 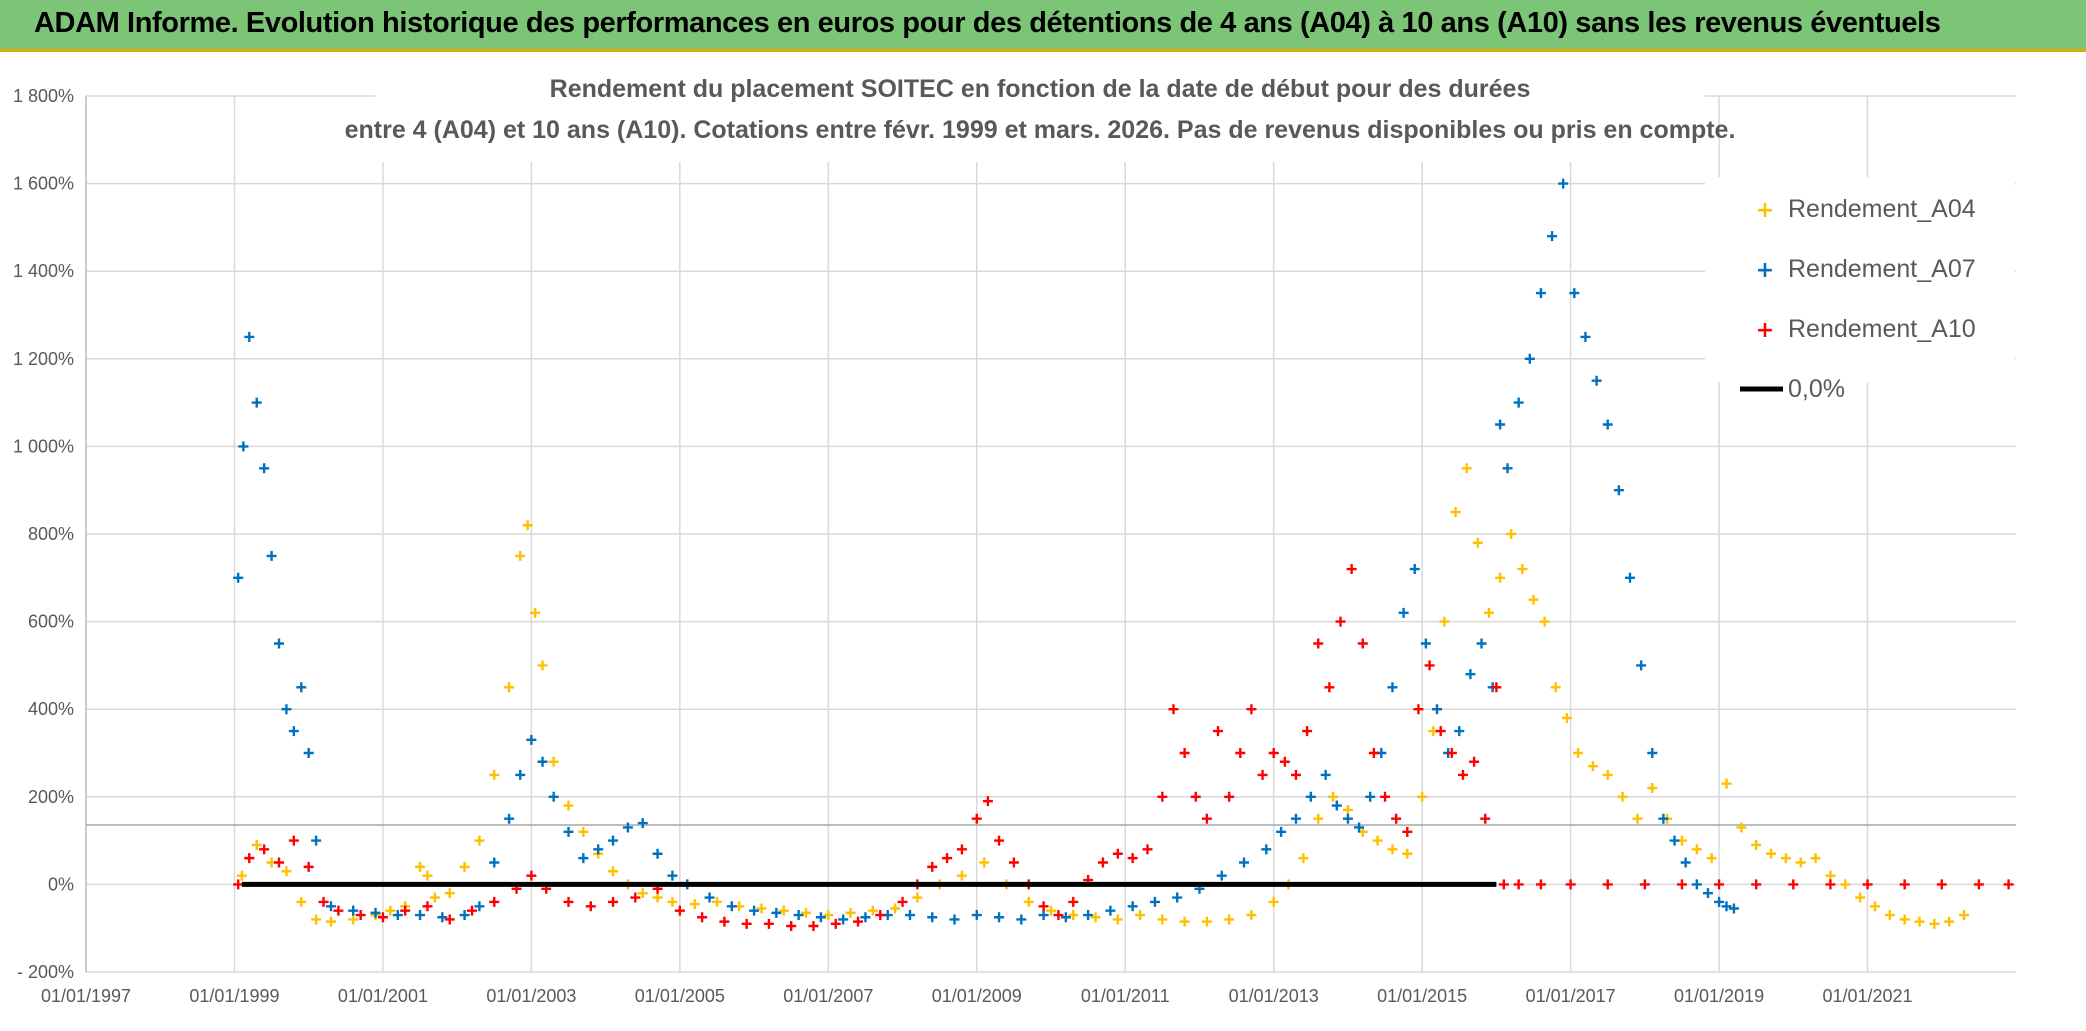 I want to click on x-tick-label: 01/01/2009, so click(x=977, y=996).